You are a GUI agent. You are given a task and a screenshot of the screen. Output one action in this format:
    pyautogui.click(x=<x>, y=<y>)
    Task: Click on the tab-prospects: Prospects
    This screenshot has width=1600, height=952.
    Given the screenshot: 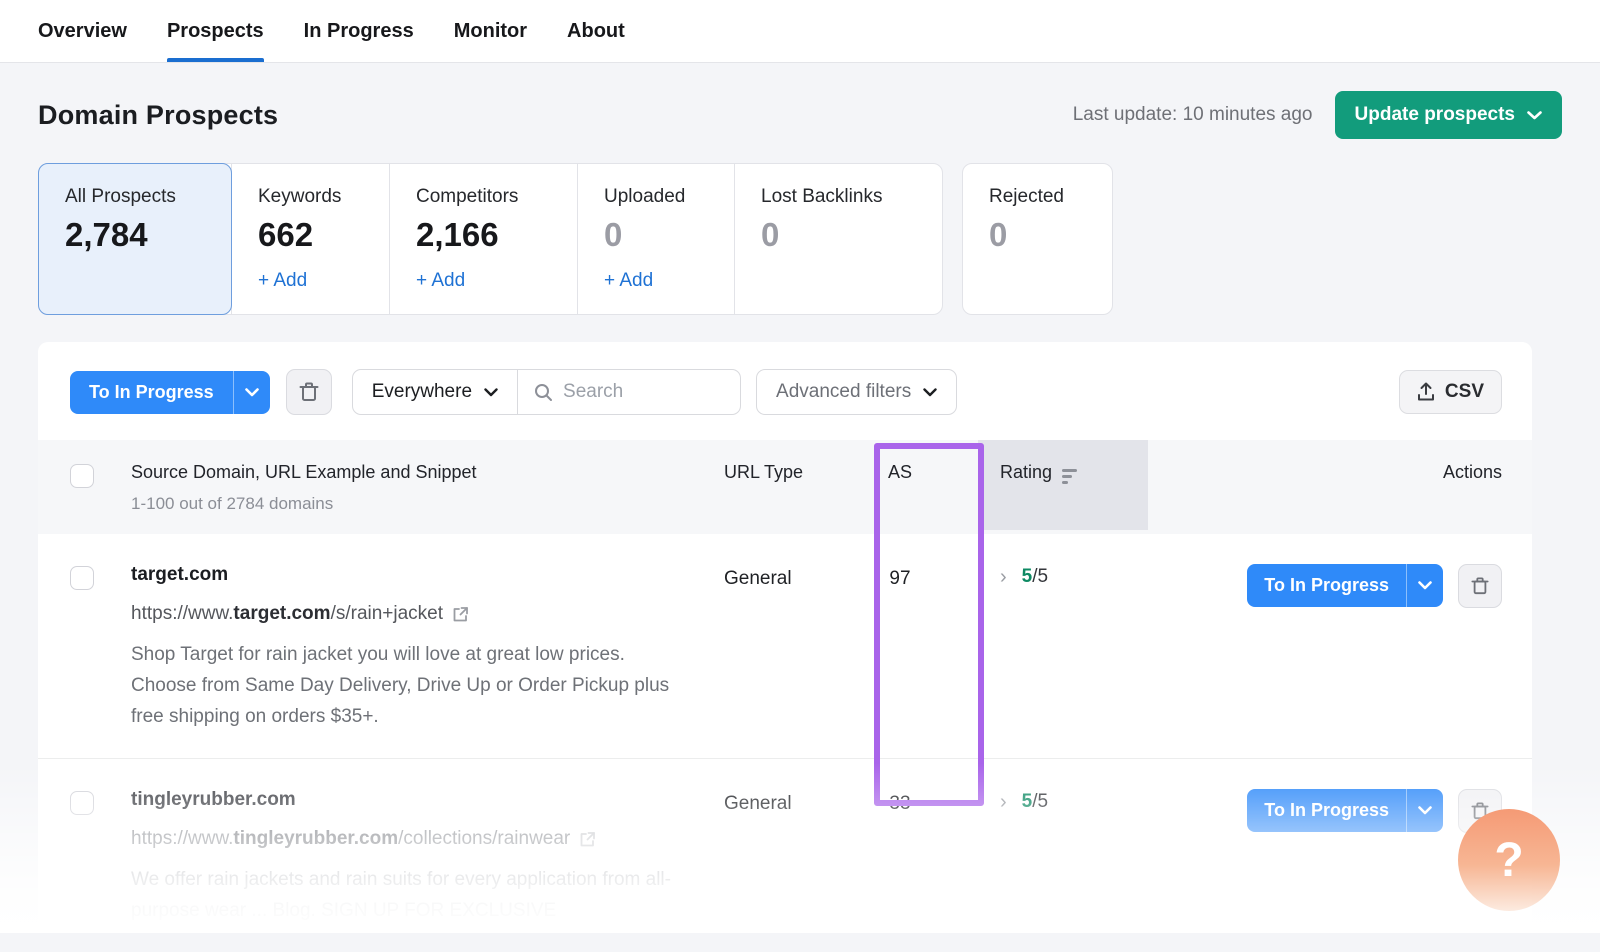 What is the action you would take?
    pyautogui.click(x=215, y=31)
    